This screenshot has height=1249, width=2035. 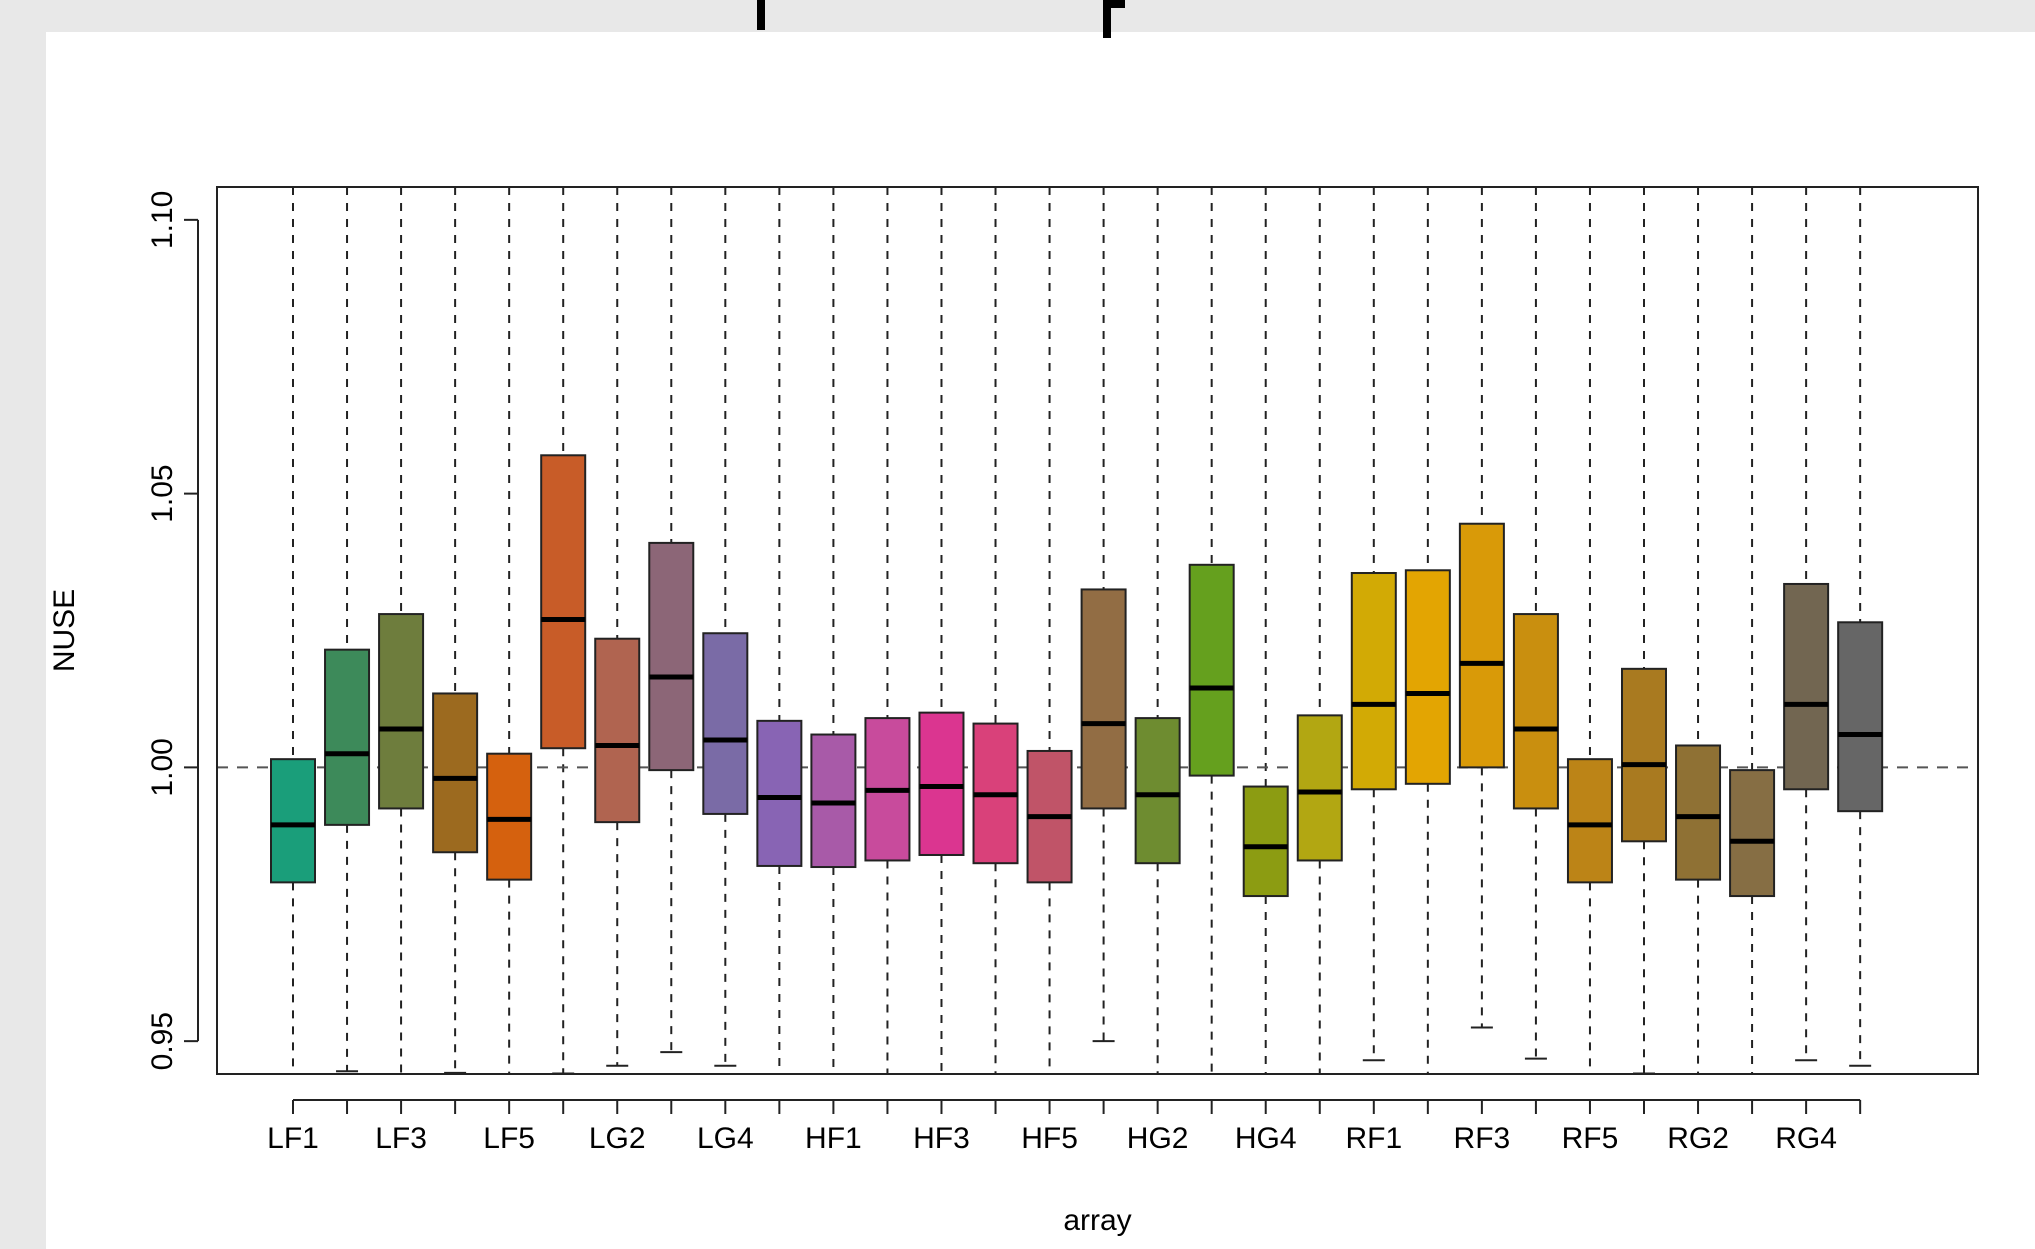 I want to click on cropped-top-mark-left, so click(x=755, y=15).